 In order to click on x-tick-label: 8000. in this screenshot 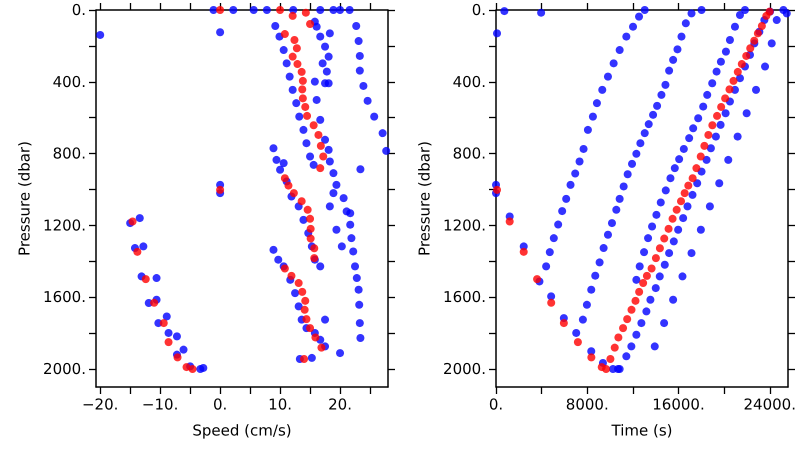, I will do `click(587, 405)`.